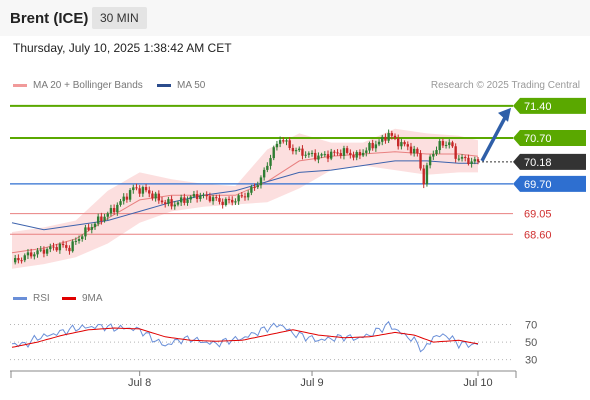  I want to click on rsi-tick-label: 30, so click(531, 361).